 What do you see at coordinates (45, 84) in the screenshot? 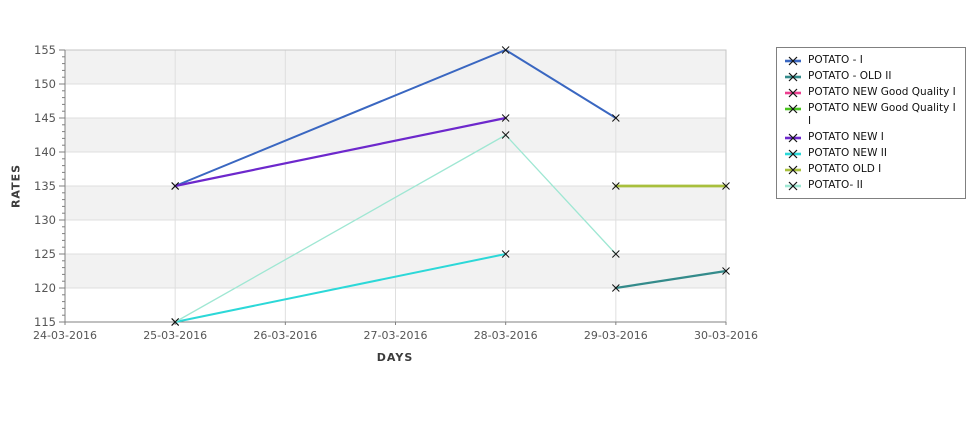
I see `y-tick-label: 150` at bounding box center [45, 84].